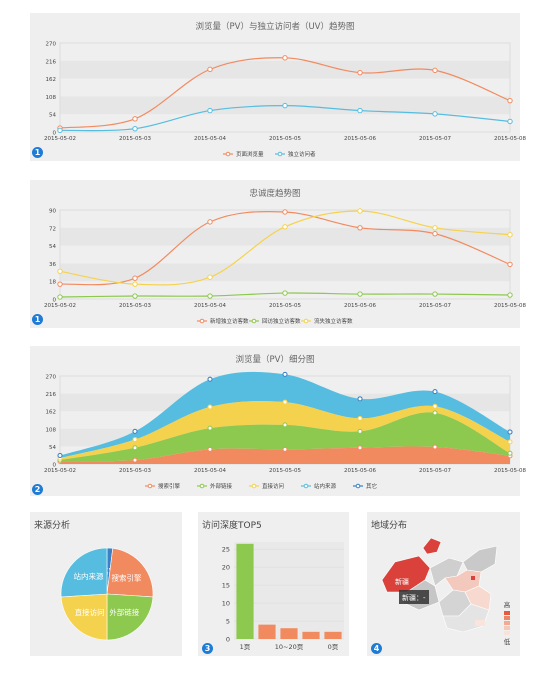 The width and height of the screenshot is (551, 681). I want to click on legend-label: 搜索引擎, so click(169, 486).